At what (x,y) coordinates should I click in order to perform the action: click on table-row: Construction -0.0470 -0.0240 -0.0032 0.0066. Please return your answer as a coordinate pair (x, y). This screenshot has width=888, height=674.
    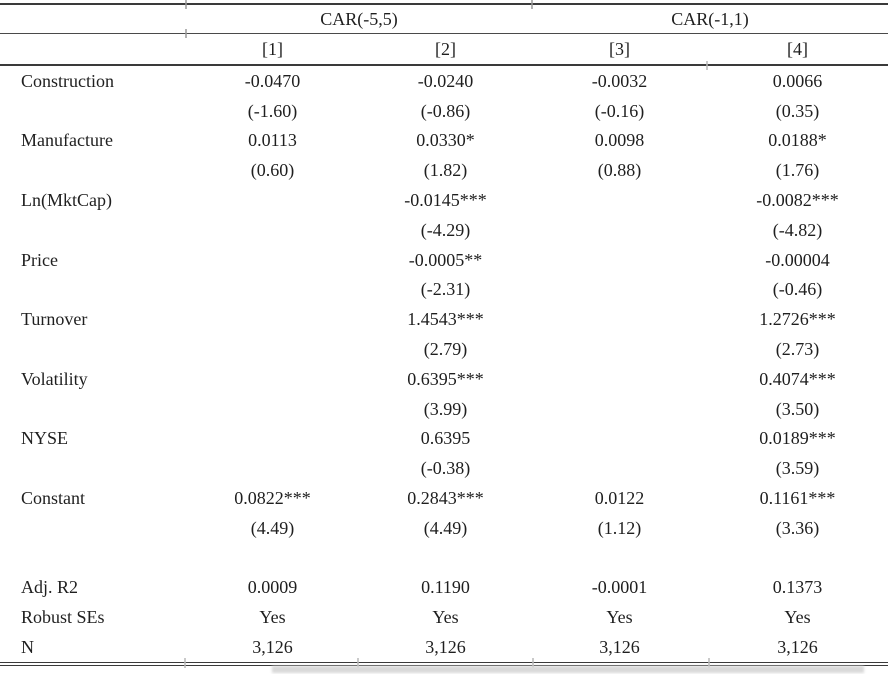
    Looking at the image, I should click on (444, 80).